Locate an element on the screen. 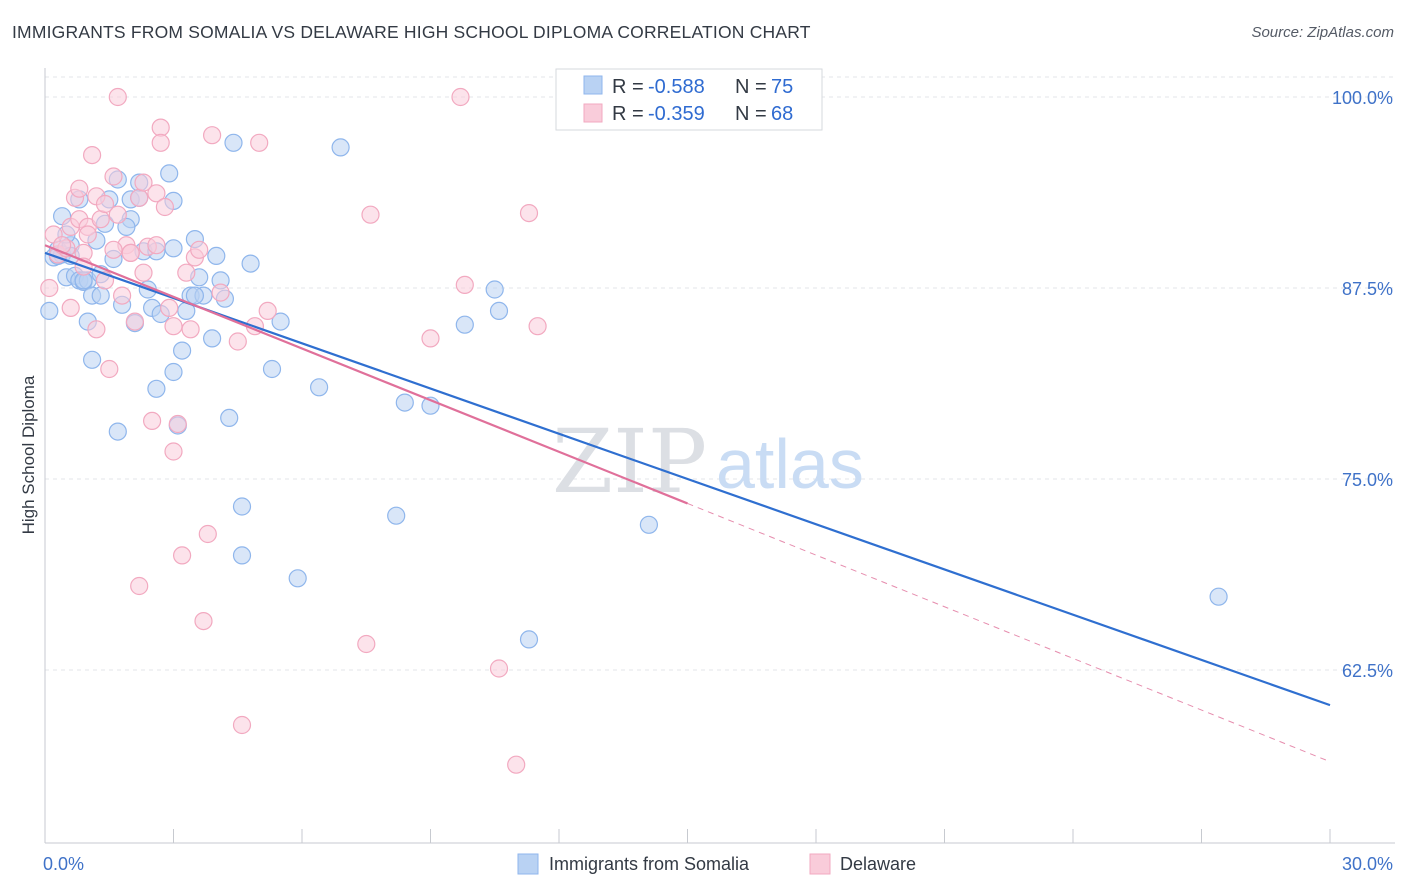 The height and width of the screenshot is (892, 1406). x-tick-label: 0.0% is located at coordinates (63, 864).